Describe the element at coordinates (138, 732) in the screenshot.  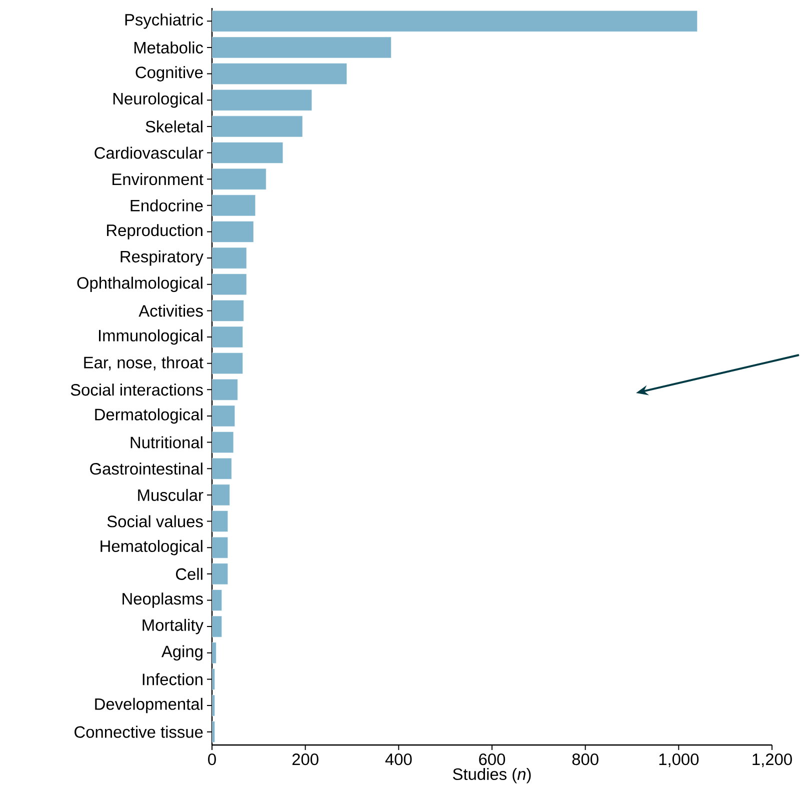
I see `y-tick-label: Connective tissue` at that location.